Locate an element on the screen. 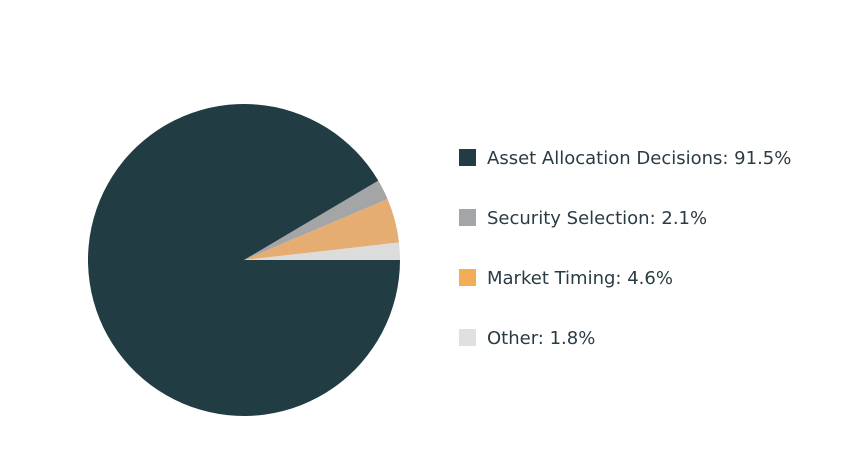 Image resolution: width=850 pixels, height=450 pixels. pie-slice-market-timing is located at coordinates (321, 229).